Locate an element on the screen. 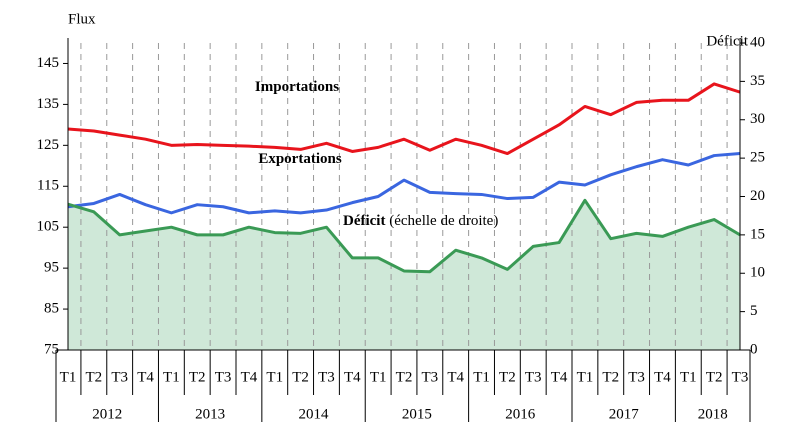  y-tick-label: 115 is located at coordinates (48, 186).